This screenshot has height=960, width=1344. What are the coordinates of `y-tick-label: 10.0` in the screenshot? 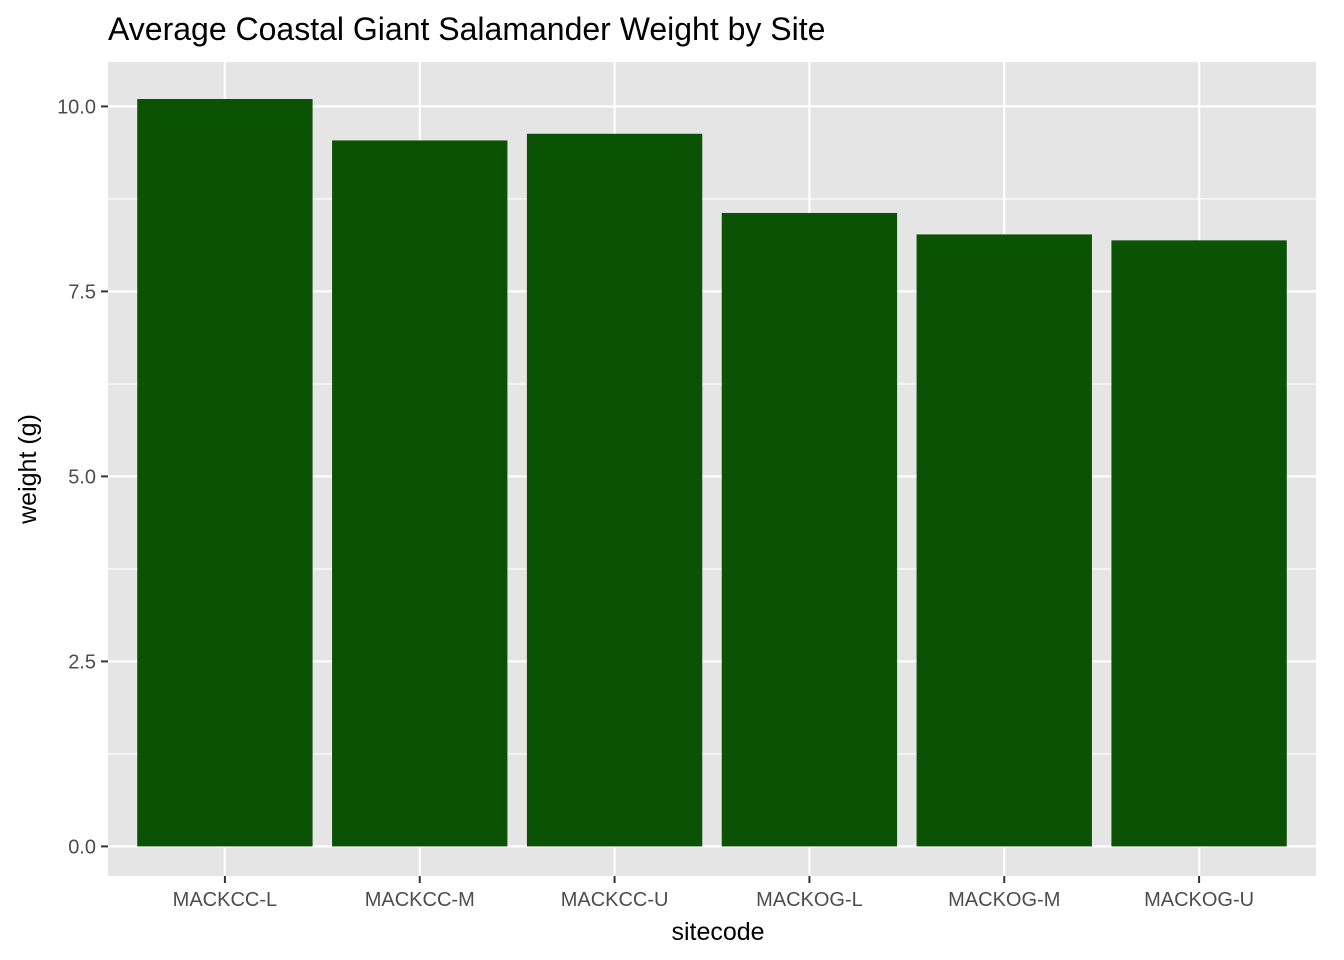 It's located at (76, 107).